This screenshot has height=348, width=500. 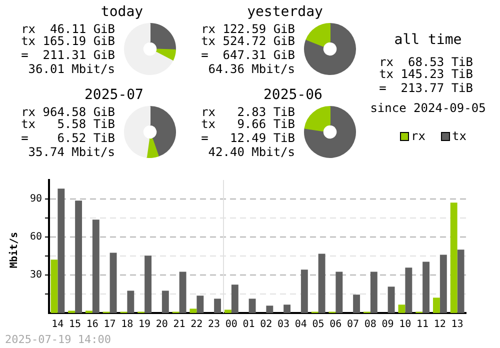 What do you see at coordinates (67, 112) in the screenshot?
I see `text: rx 964.58 GiB` at bounding box center [67, 112].